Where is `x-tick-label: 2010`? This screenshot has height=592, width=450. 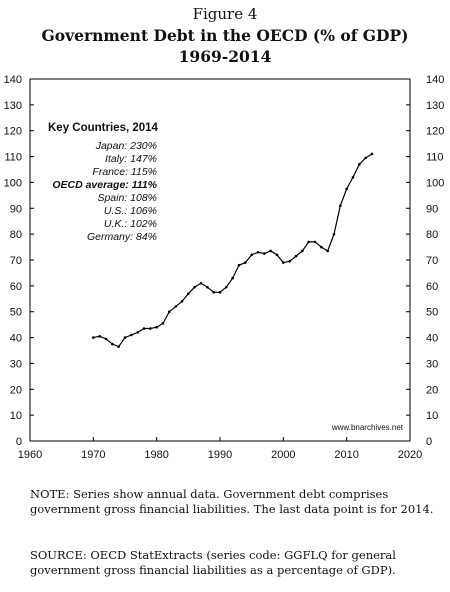
x-tick-label: 2010 is located at coordinates (346, 455).